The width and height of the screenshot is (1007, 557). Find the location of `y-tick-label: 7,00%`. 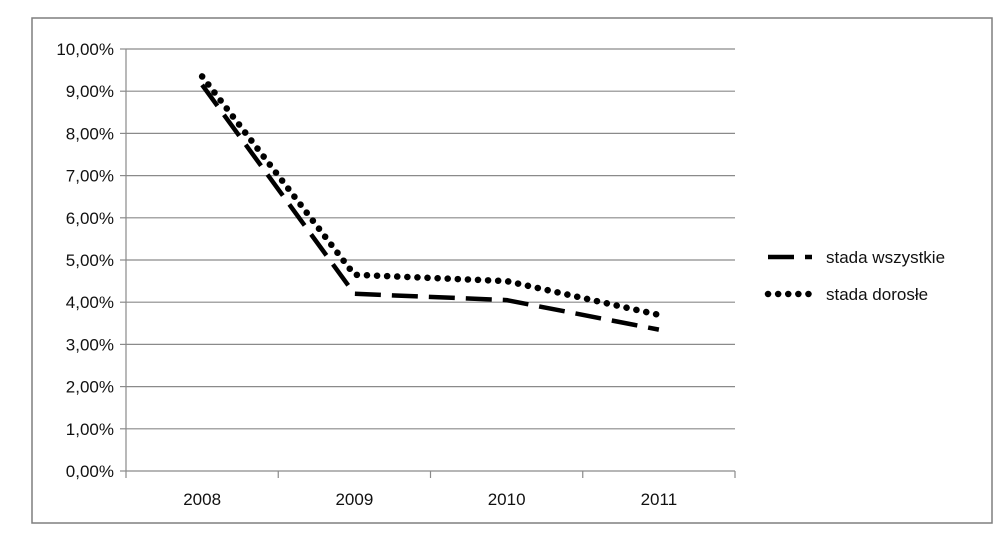

y-tick-label: 7,00% is located at coordinates (90, 176).